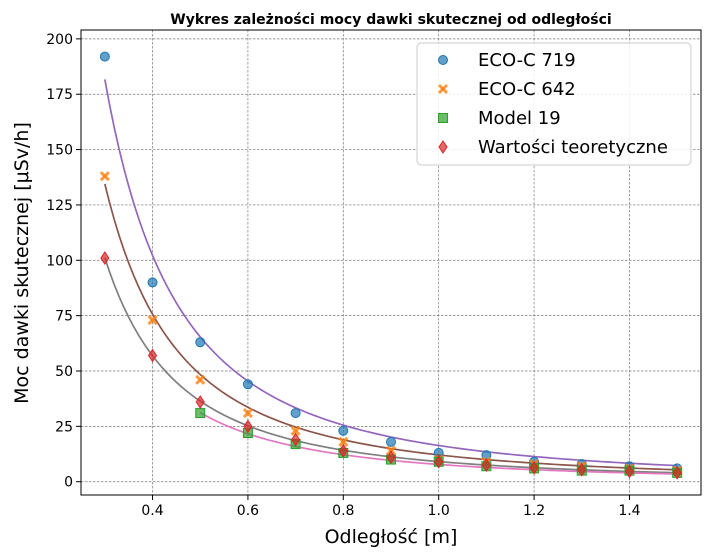  Describe the element at coordinates (64, 317) in the screenshot. I see `y-tick-label: 75` at that location.